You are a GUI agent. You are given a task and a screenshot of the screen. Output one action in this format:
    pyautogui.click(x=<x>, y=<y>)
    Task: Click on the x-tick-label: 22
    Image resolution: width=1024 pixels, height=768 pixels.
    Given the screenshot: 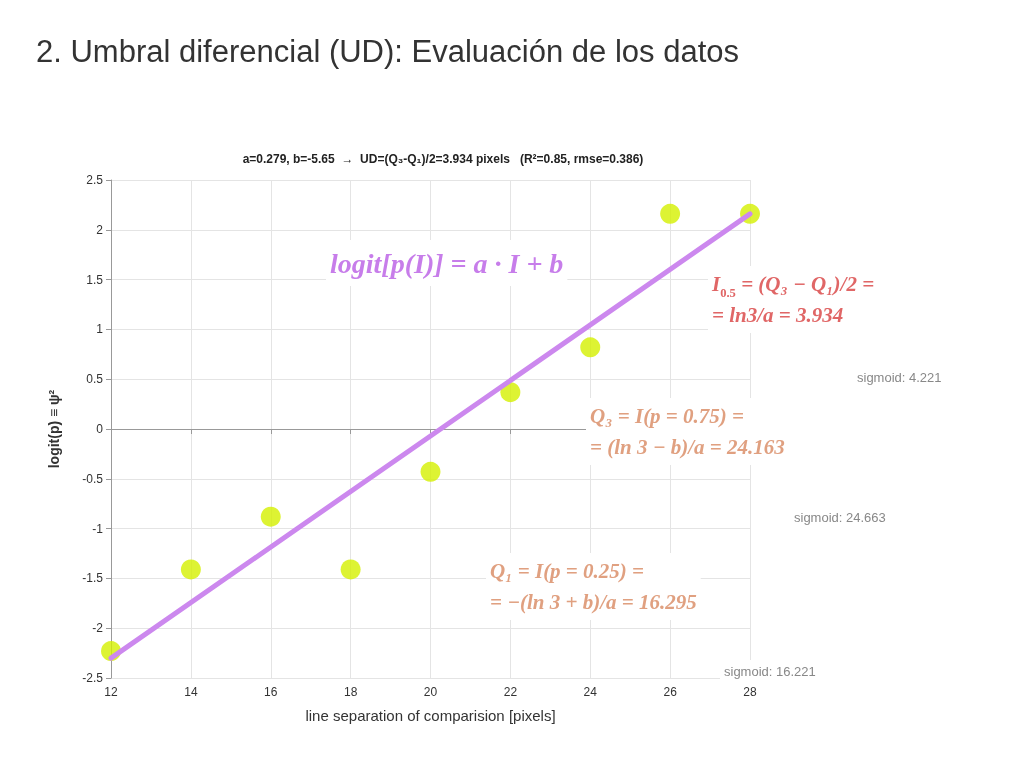 What is the action you would take?
    pyautogui.click(x=510, y=692)
    